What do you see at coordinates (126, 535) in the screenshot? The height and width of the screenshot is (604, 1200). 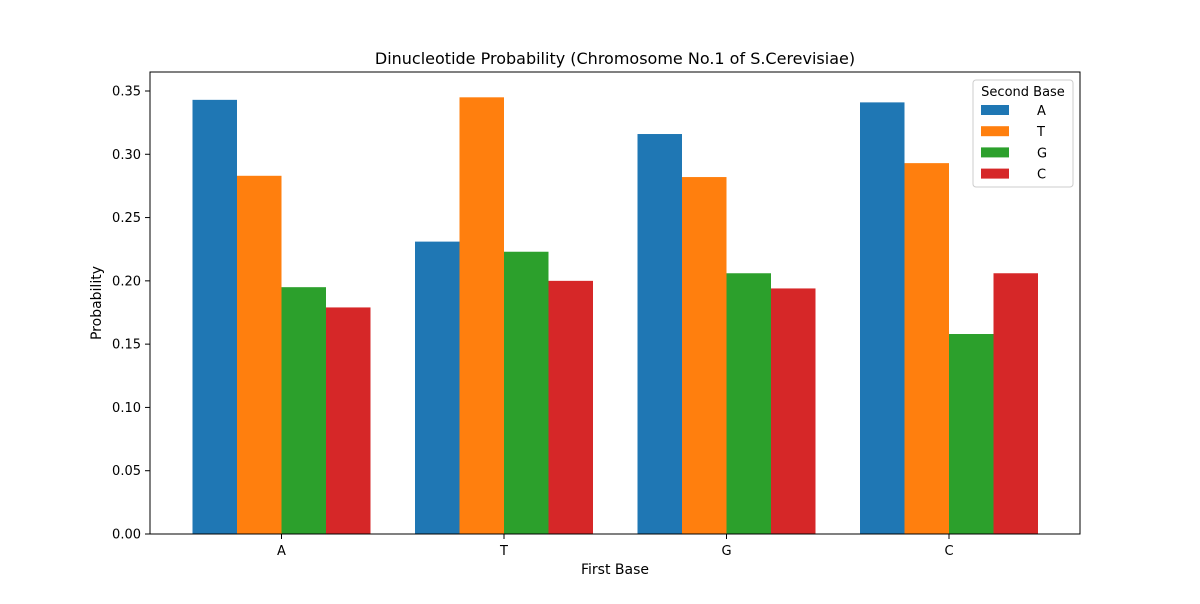 I see `y-tick-label: 0.00` at bounding box center [126, 535].